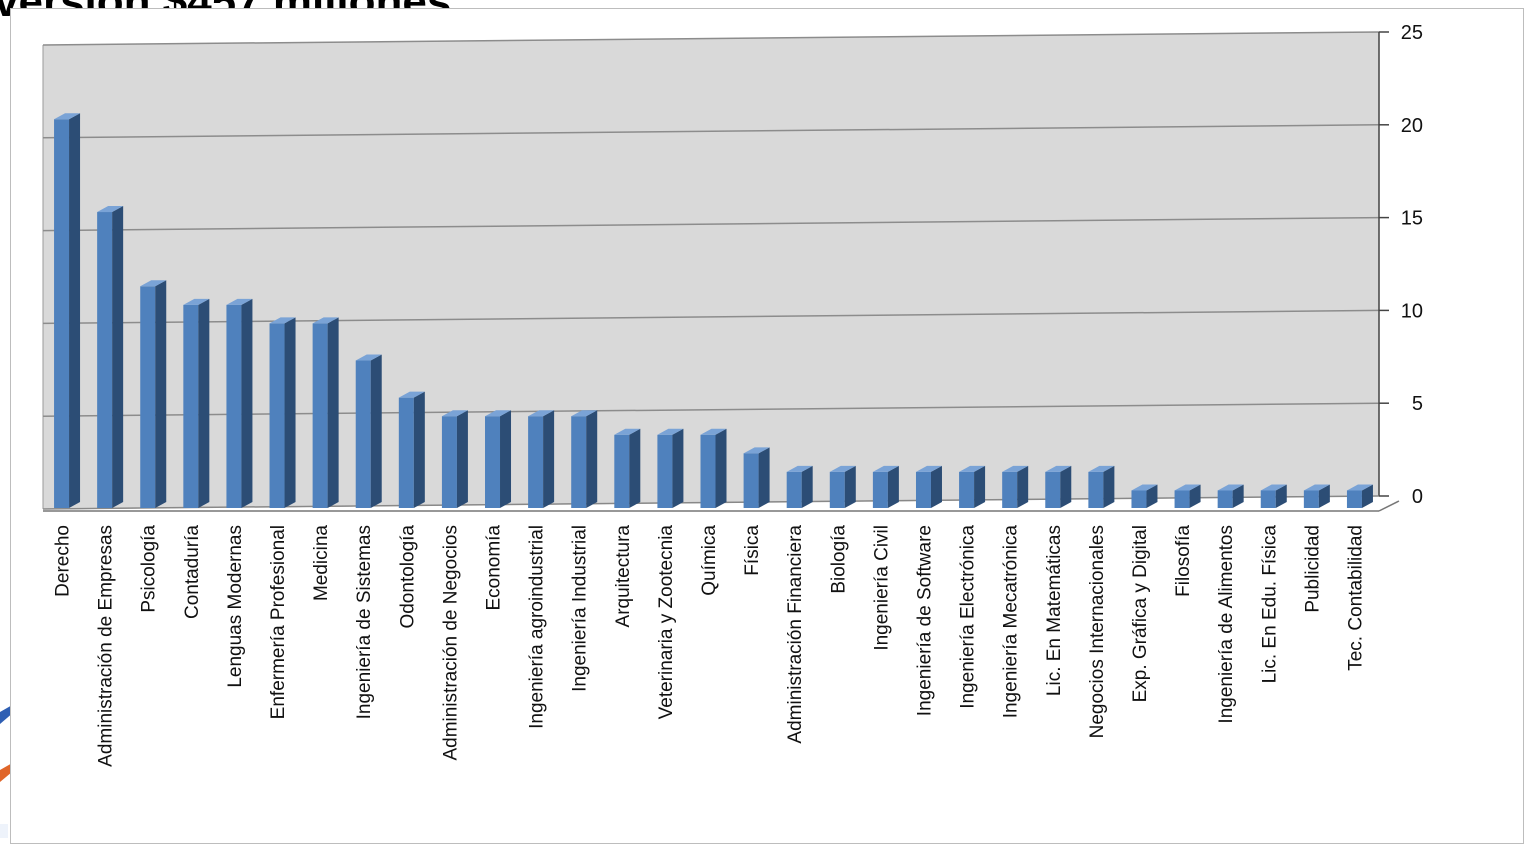  Describe the element at coordinates (235, 606) in the screenshot. I see `x-tick-label: Lenguas Modernas` at that location.